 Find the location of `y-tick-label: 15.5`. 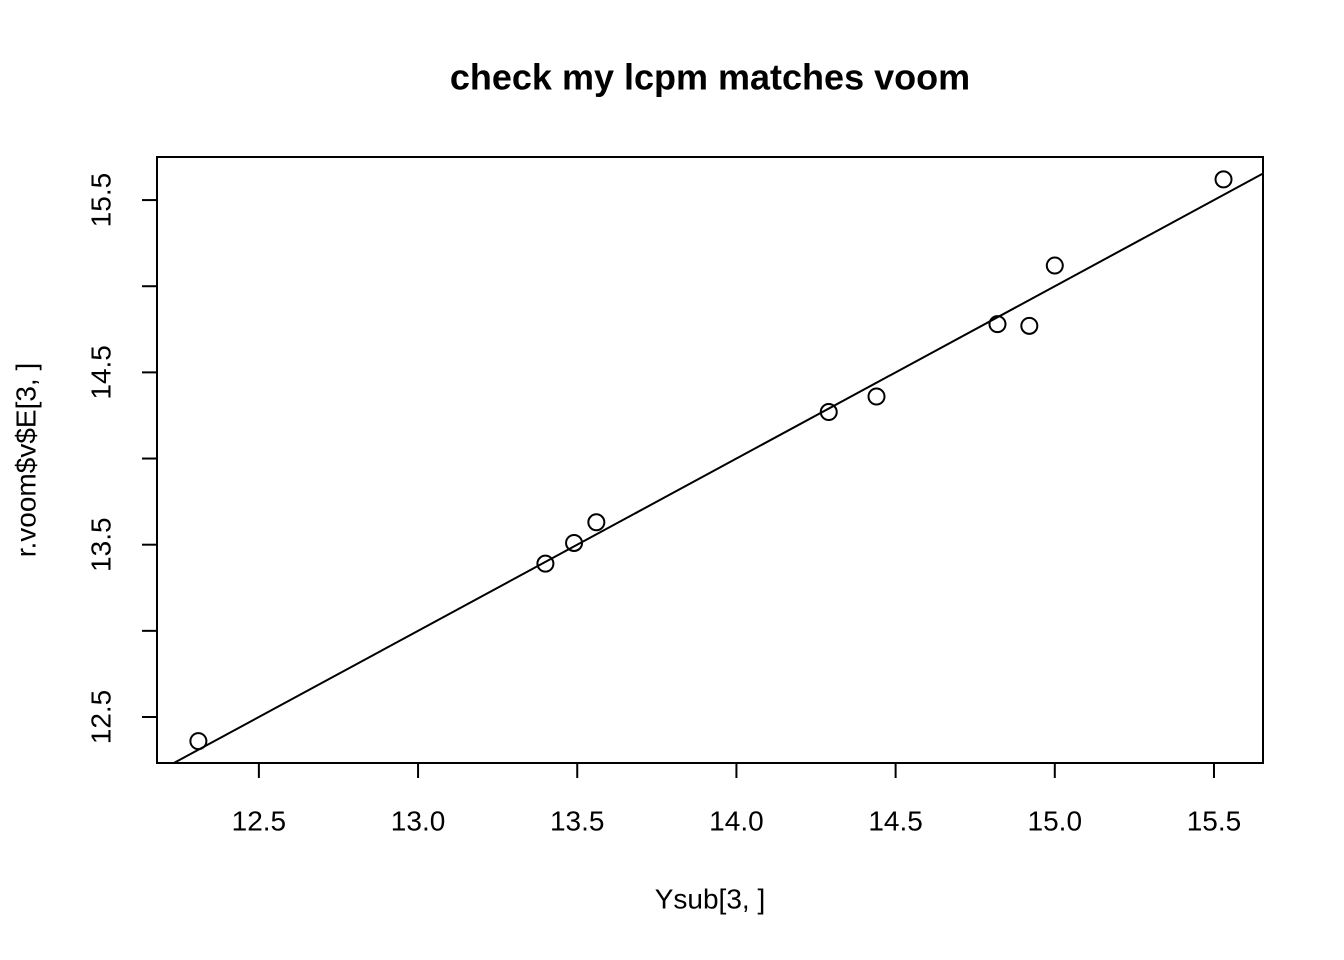

y-tick-label: 15.5 is located at coordinates (100, 200).